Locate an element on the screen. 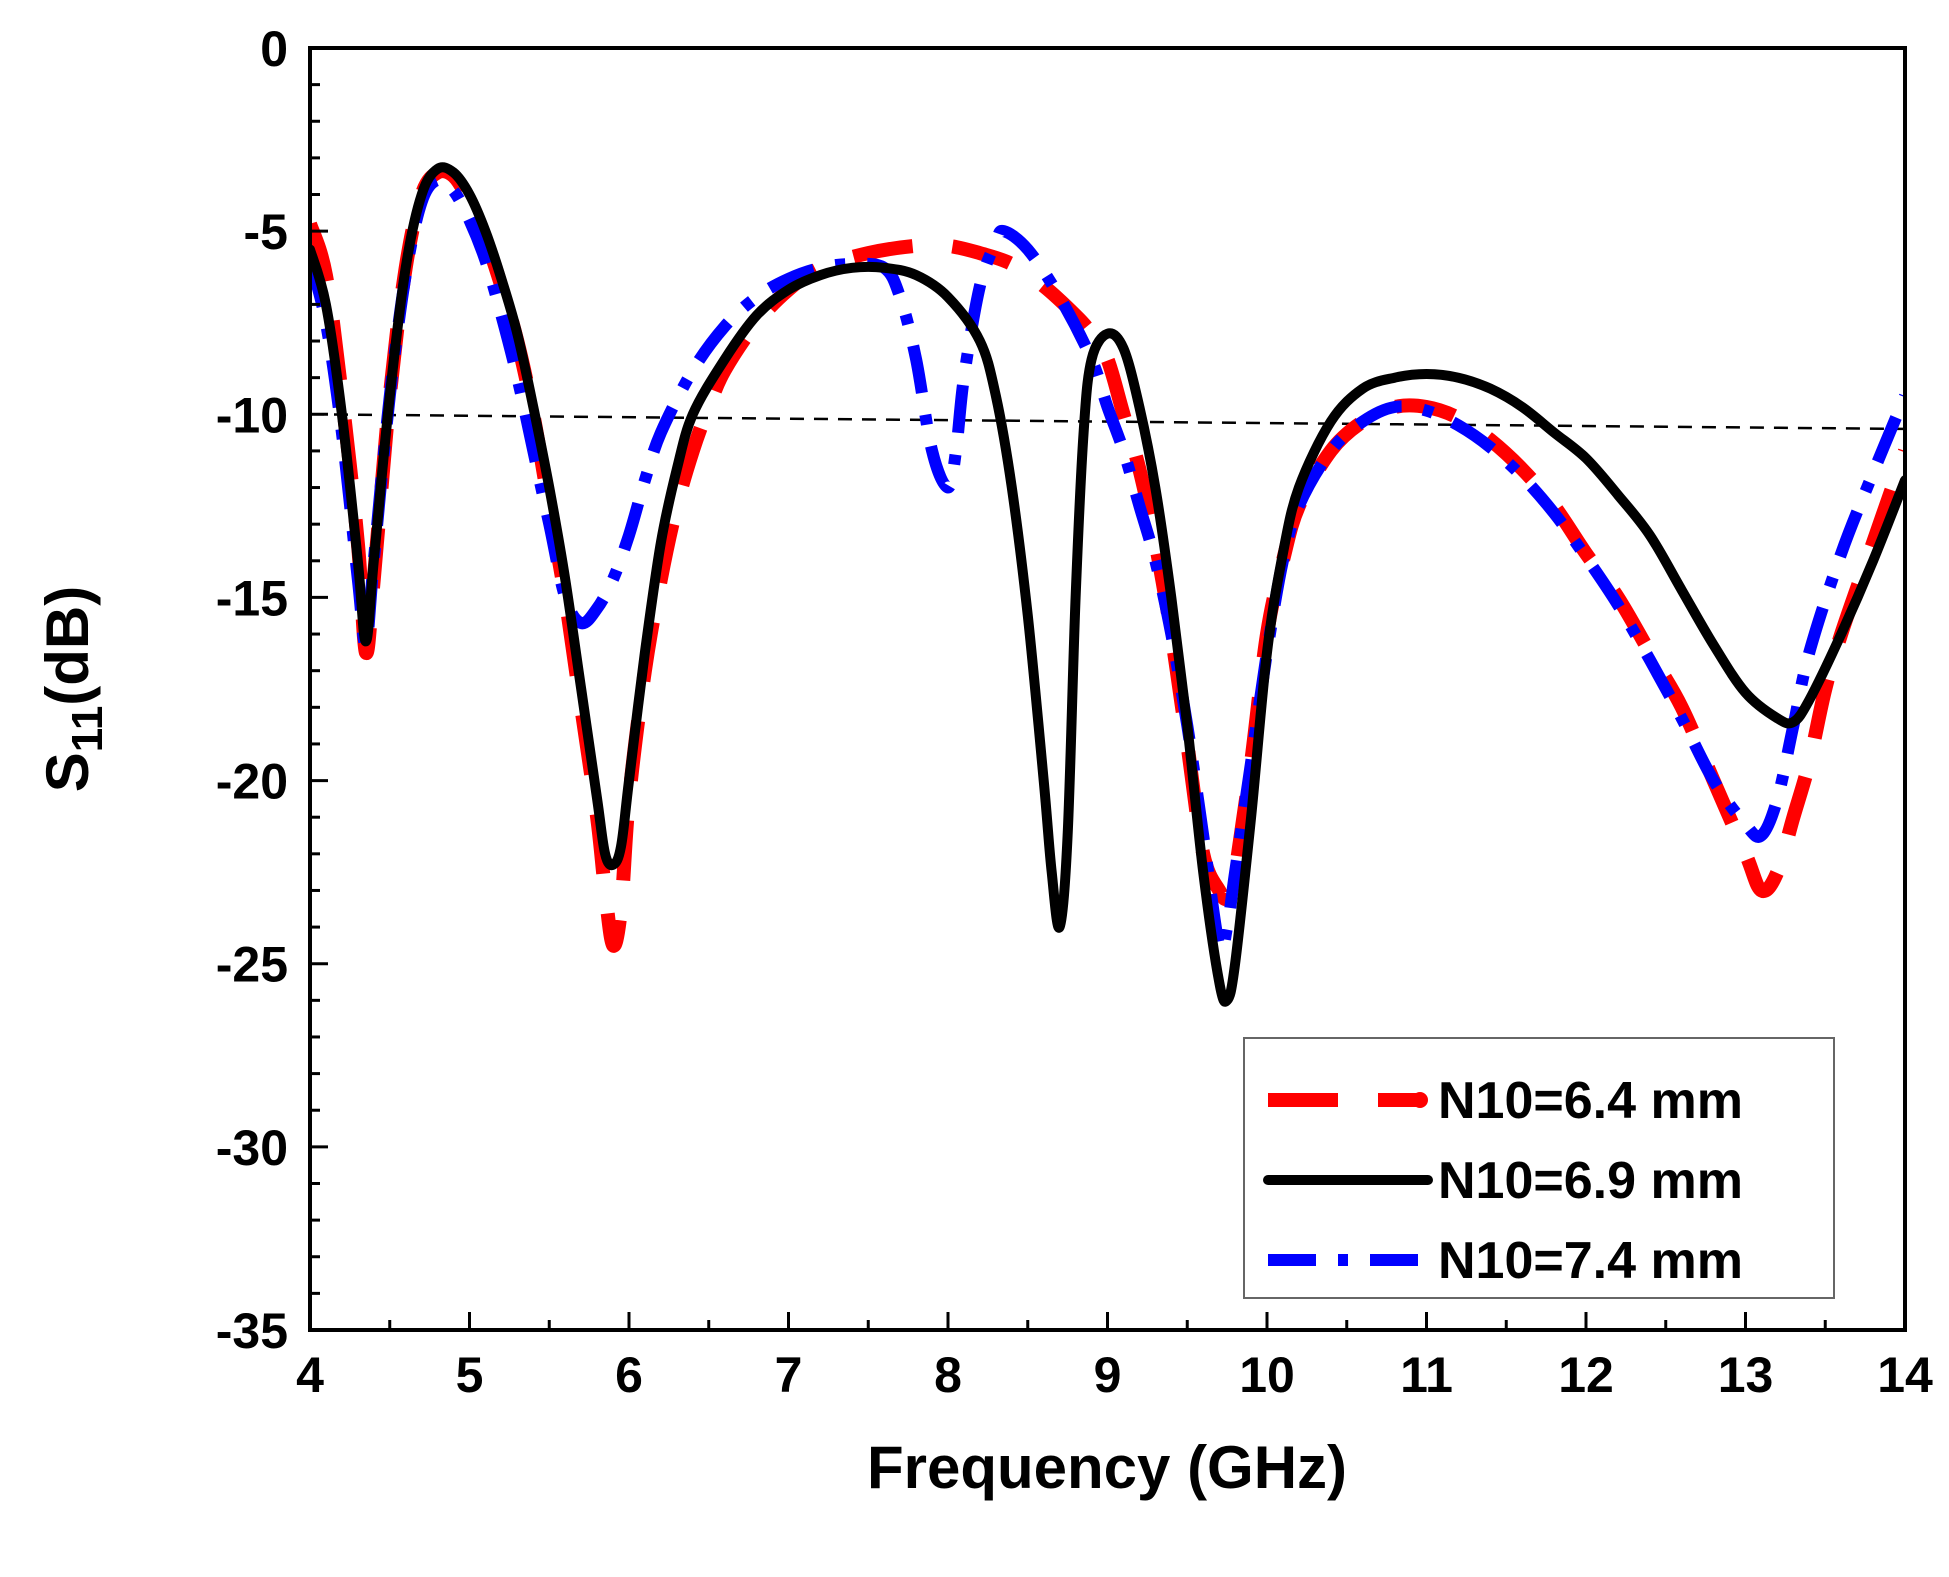 This screenshot has width=1949, height=1577. legend-label: N10=7.4 mm is located at coordinates (1590, 1261).